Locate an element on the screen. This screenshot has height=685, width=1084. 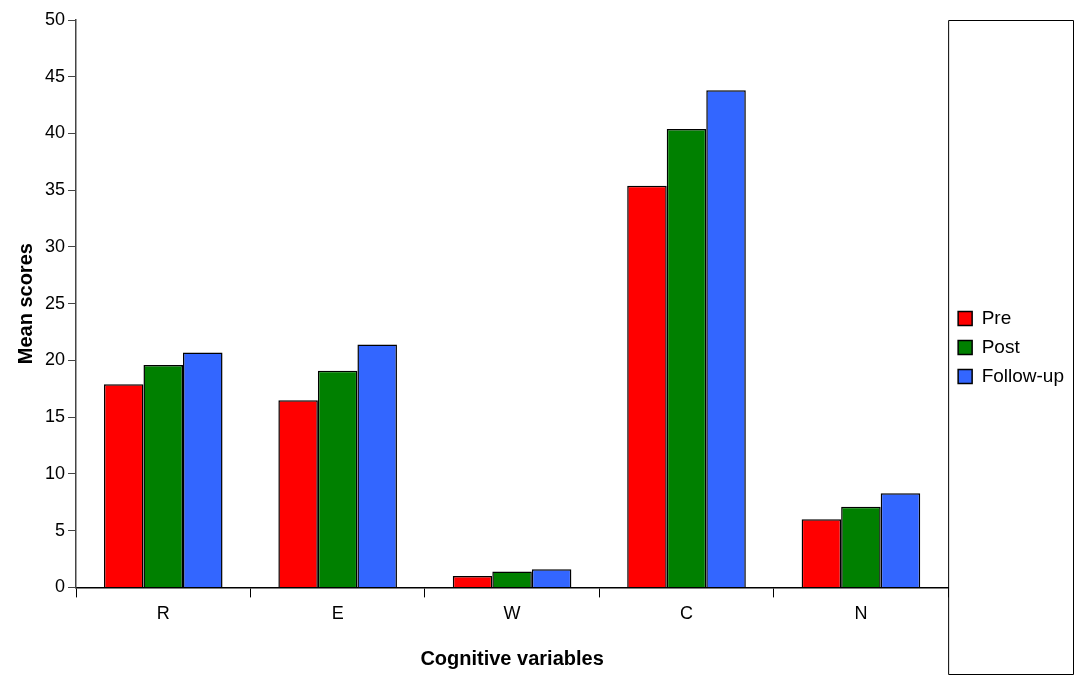
x-tick-label: C is located at coordinates (686, 613).